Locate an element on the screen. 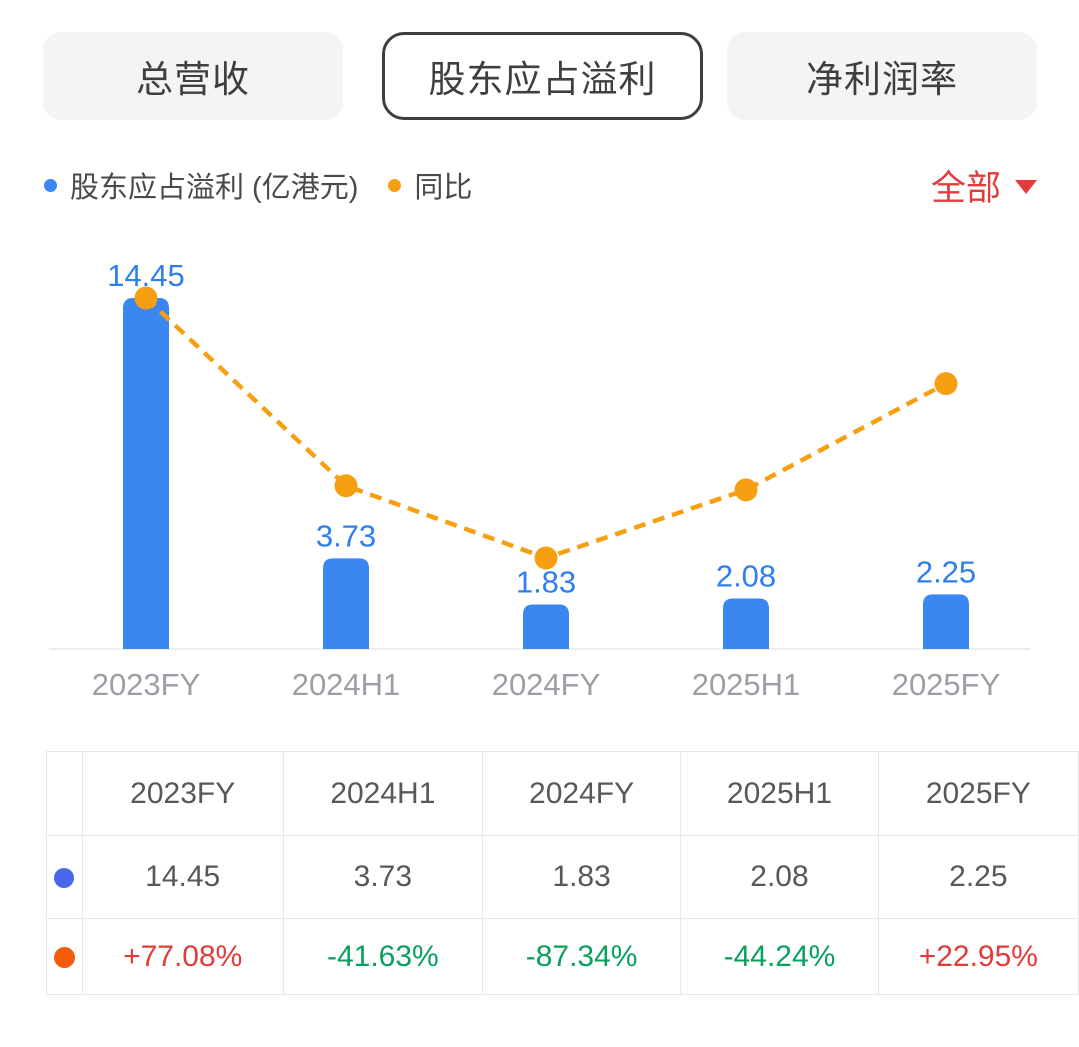 The height and width of the screenshot is (1047, 1079). table-yoy-row: +77.08% -41.63% -87.34% -44.24% +22.95% is located at coordinates (562, 956).